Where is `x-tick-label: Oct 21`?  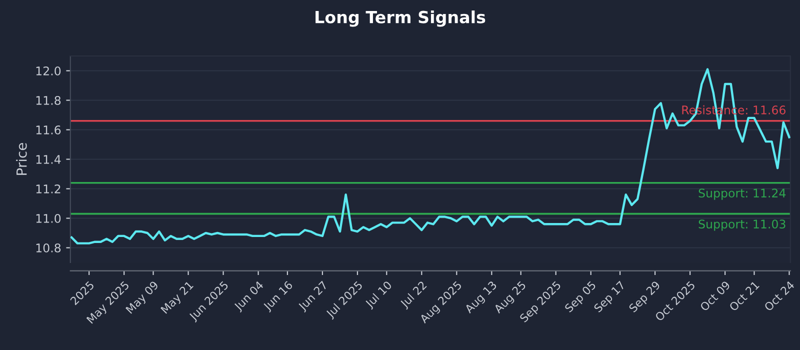 x-tick-label: Oct 21 is located at coordinates (744, 296).